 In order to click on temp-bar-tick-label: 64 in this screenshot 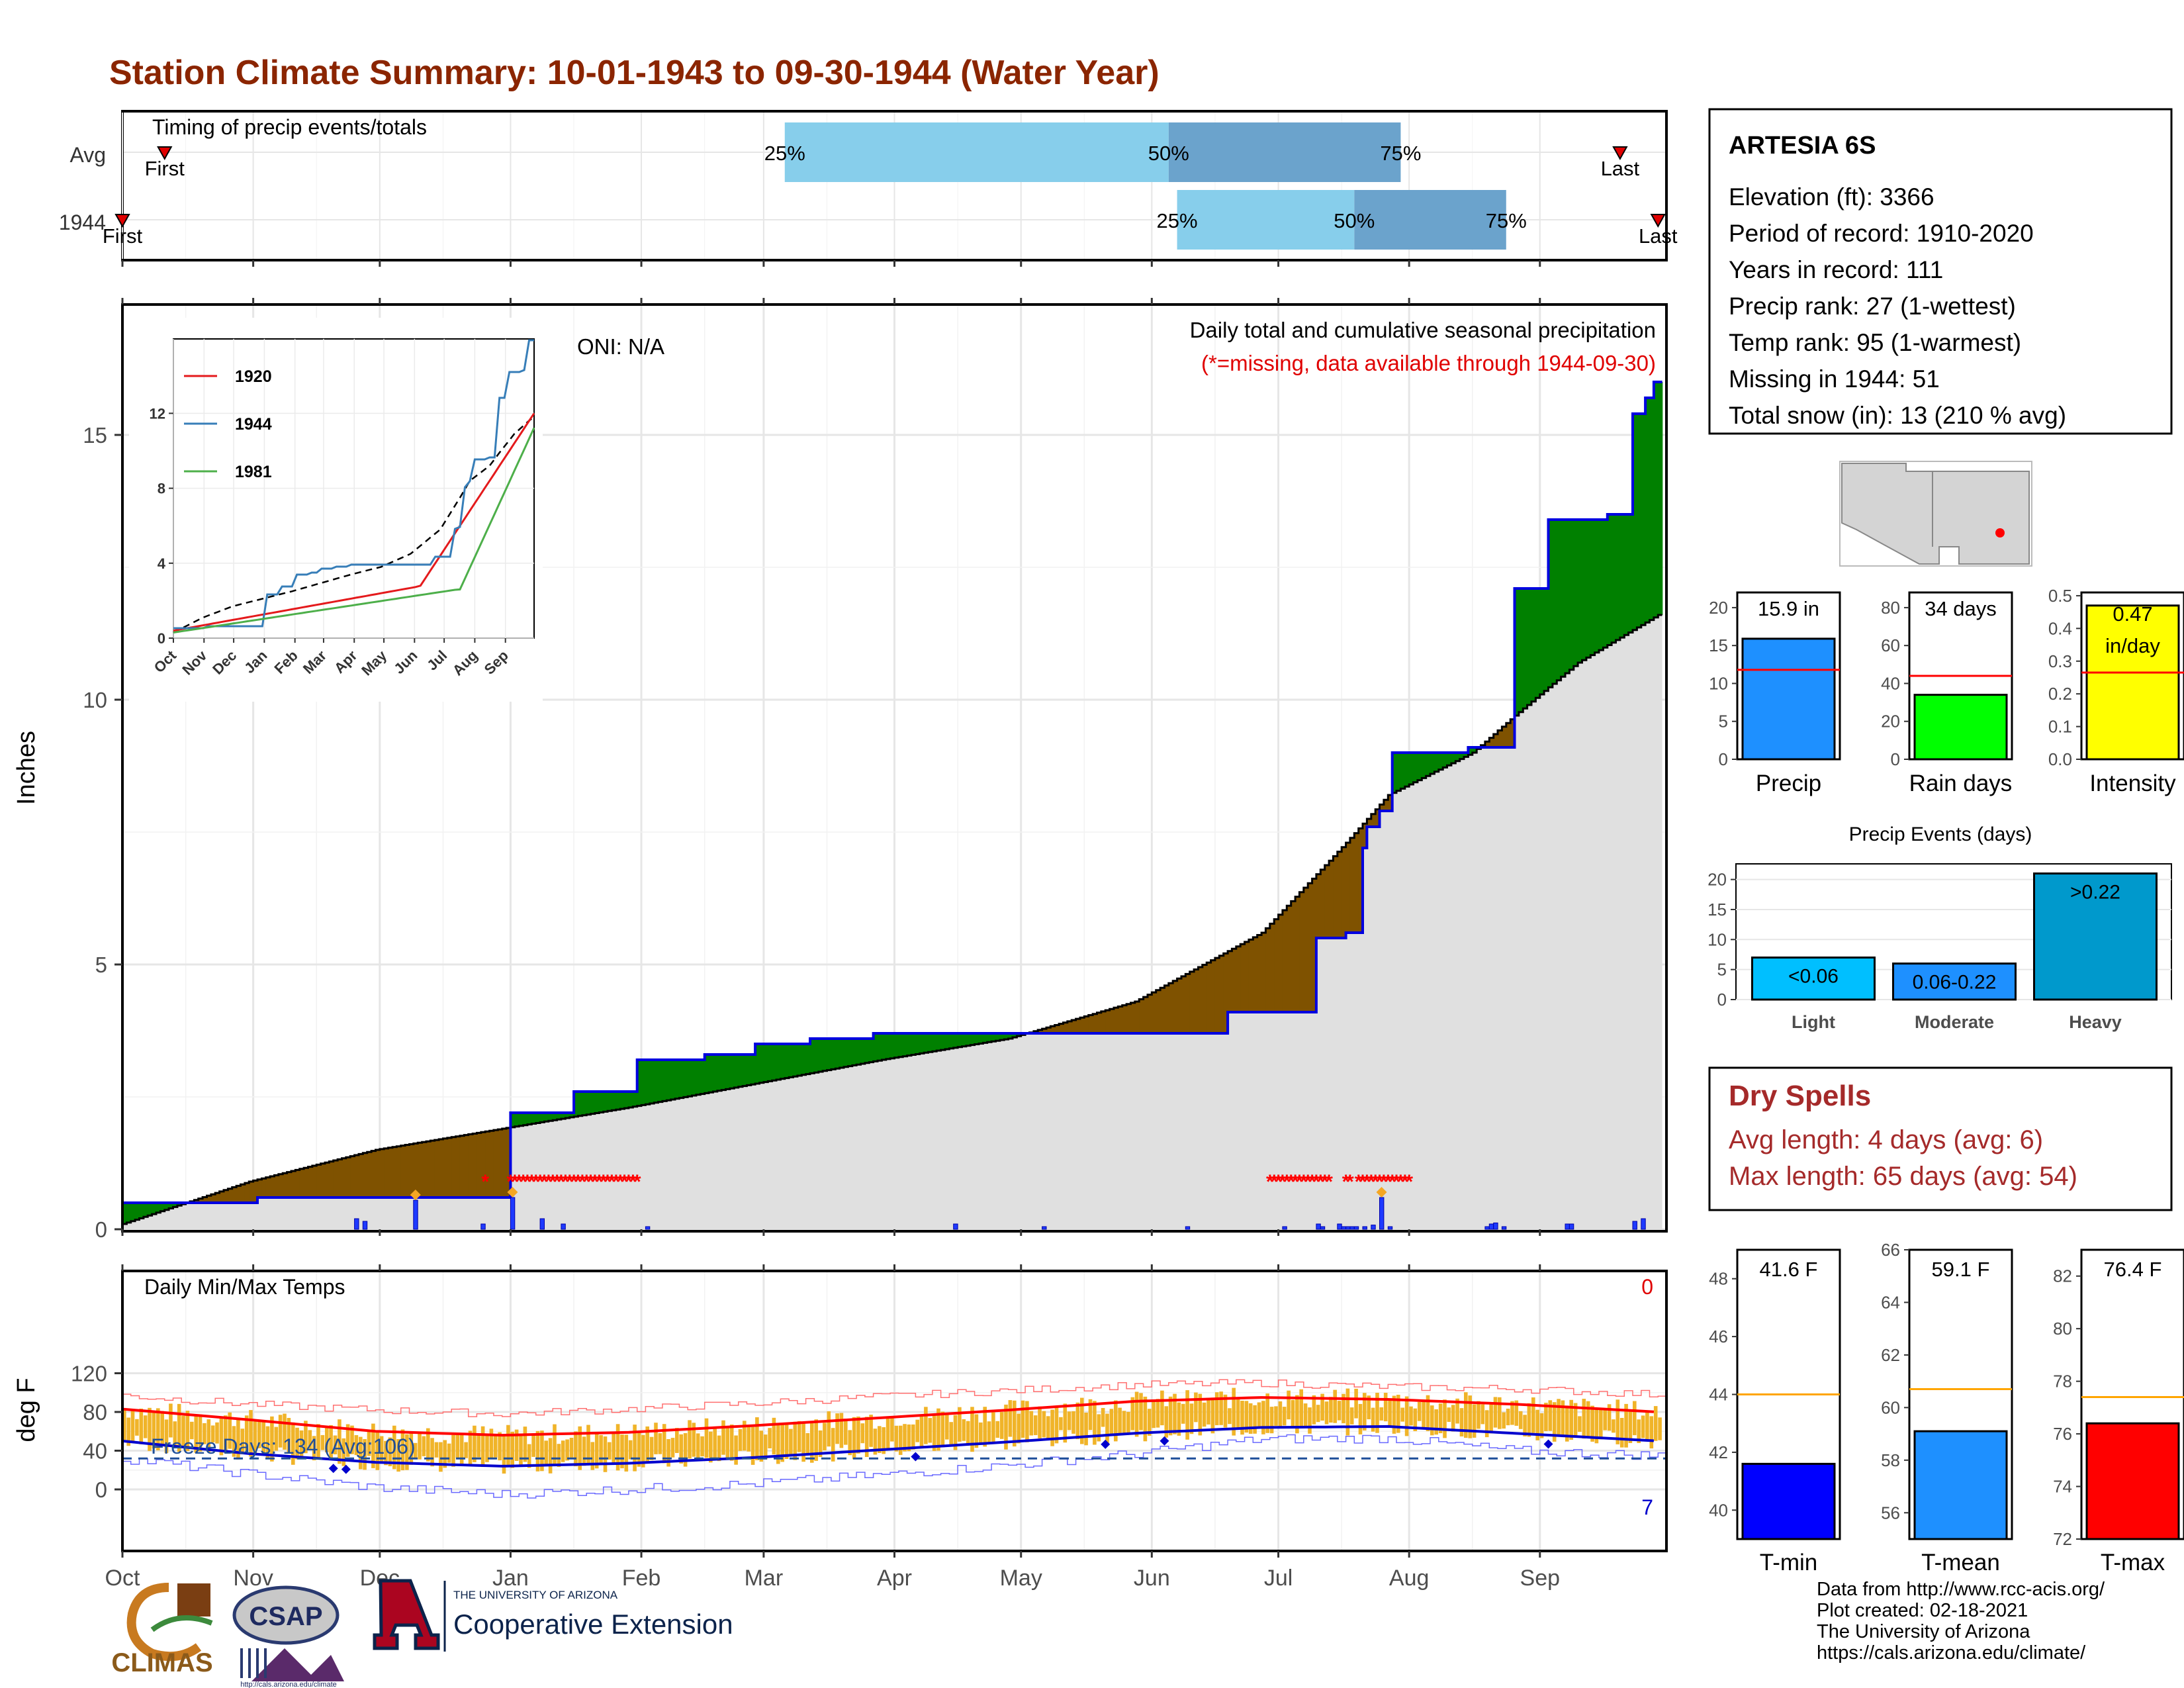, I will do `click(1891, 1302)`.